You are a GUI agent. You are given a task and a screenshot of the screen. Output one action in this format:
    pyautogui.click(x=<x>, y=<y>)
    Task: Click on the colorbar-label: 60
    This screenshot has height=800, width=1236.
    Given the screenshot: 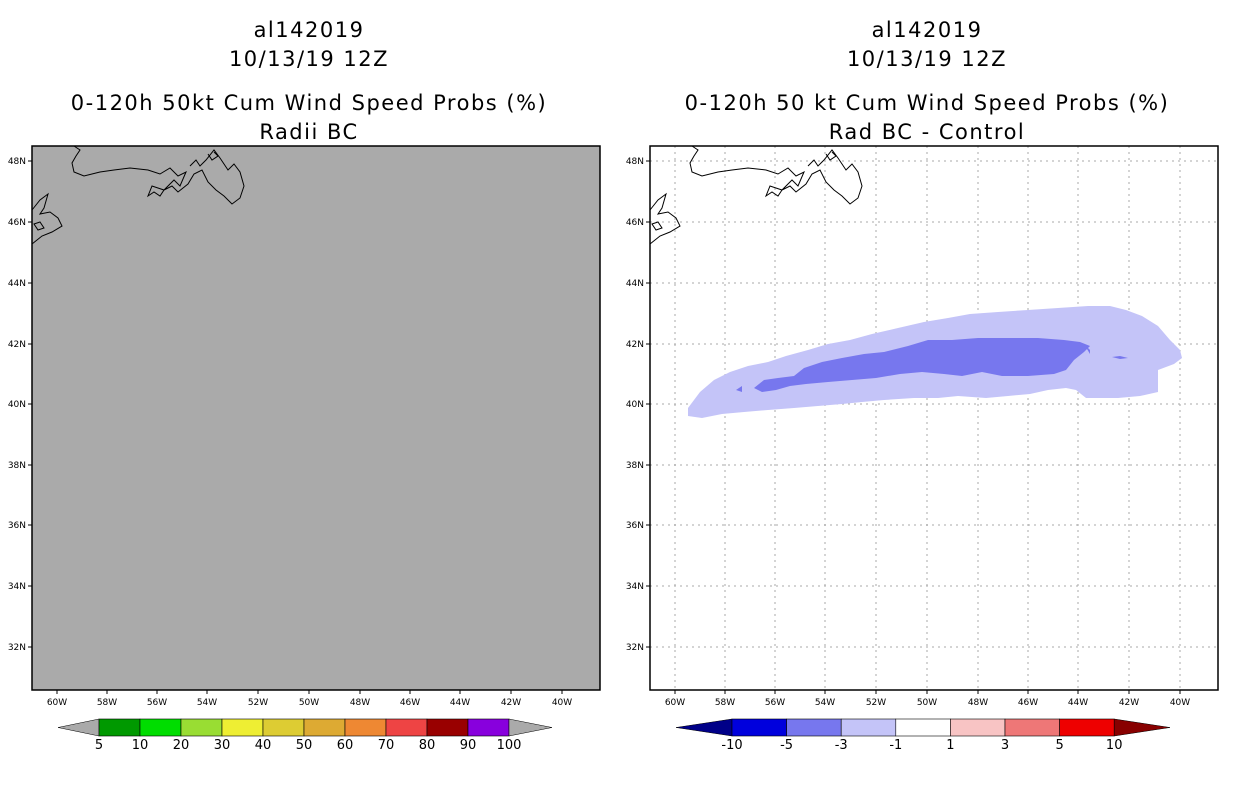 What is the action you would take?
    pyautogui.click(x=345, y=745)
    